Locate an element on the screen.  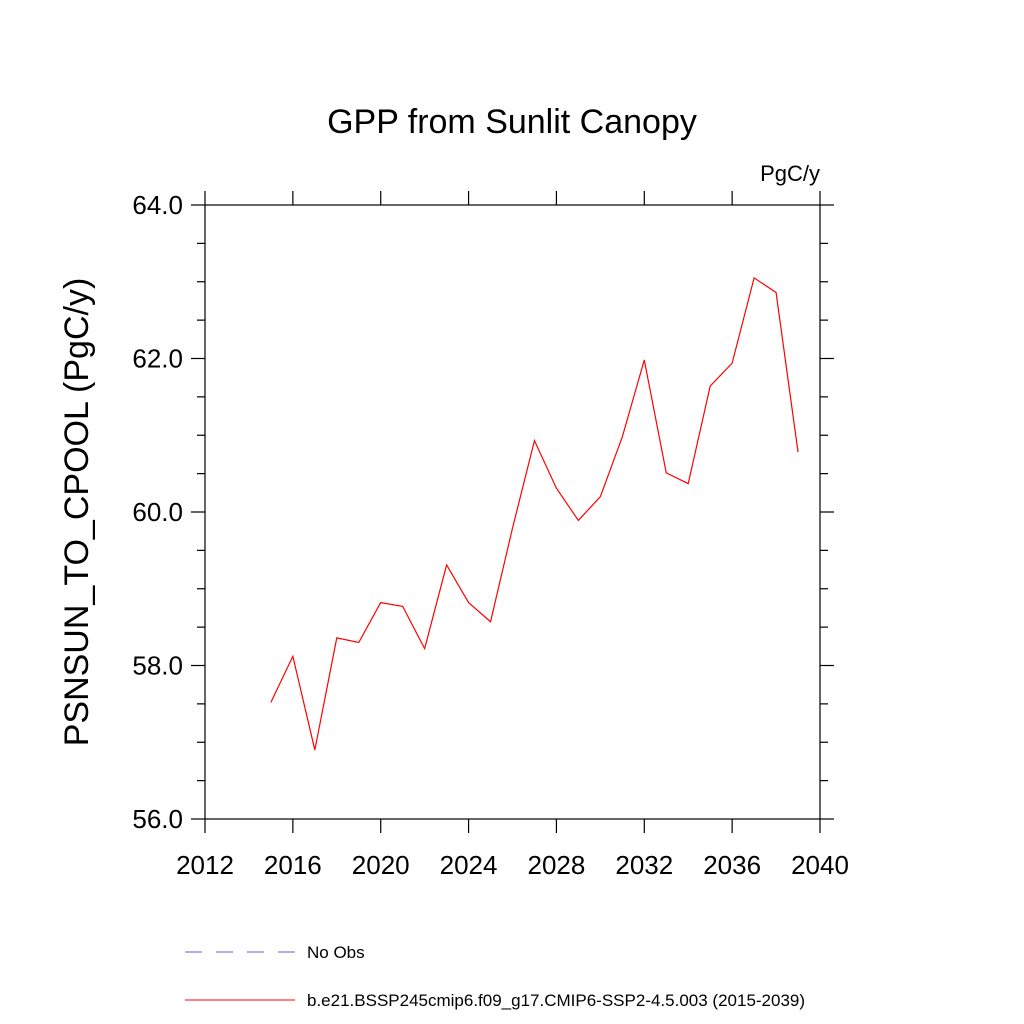
y-tick-label: 58.0 is located at coordinates (157, 666).